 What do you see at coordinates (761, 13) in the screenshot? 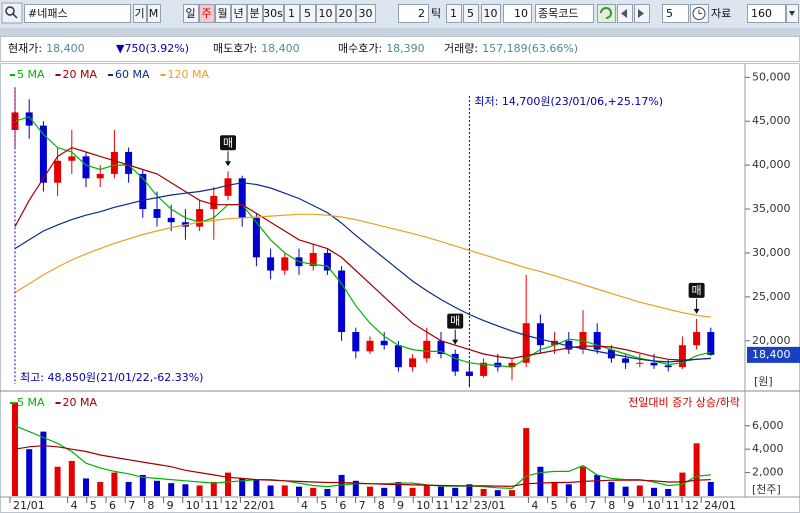
I see `data-count: 160` at bounding box center [761, 13].